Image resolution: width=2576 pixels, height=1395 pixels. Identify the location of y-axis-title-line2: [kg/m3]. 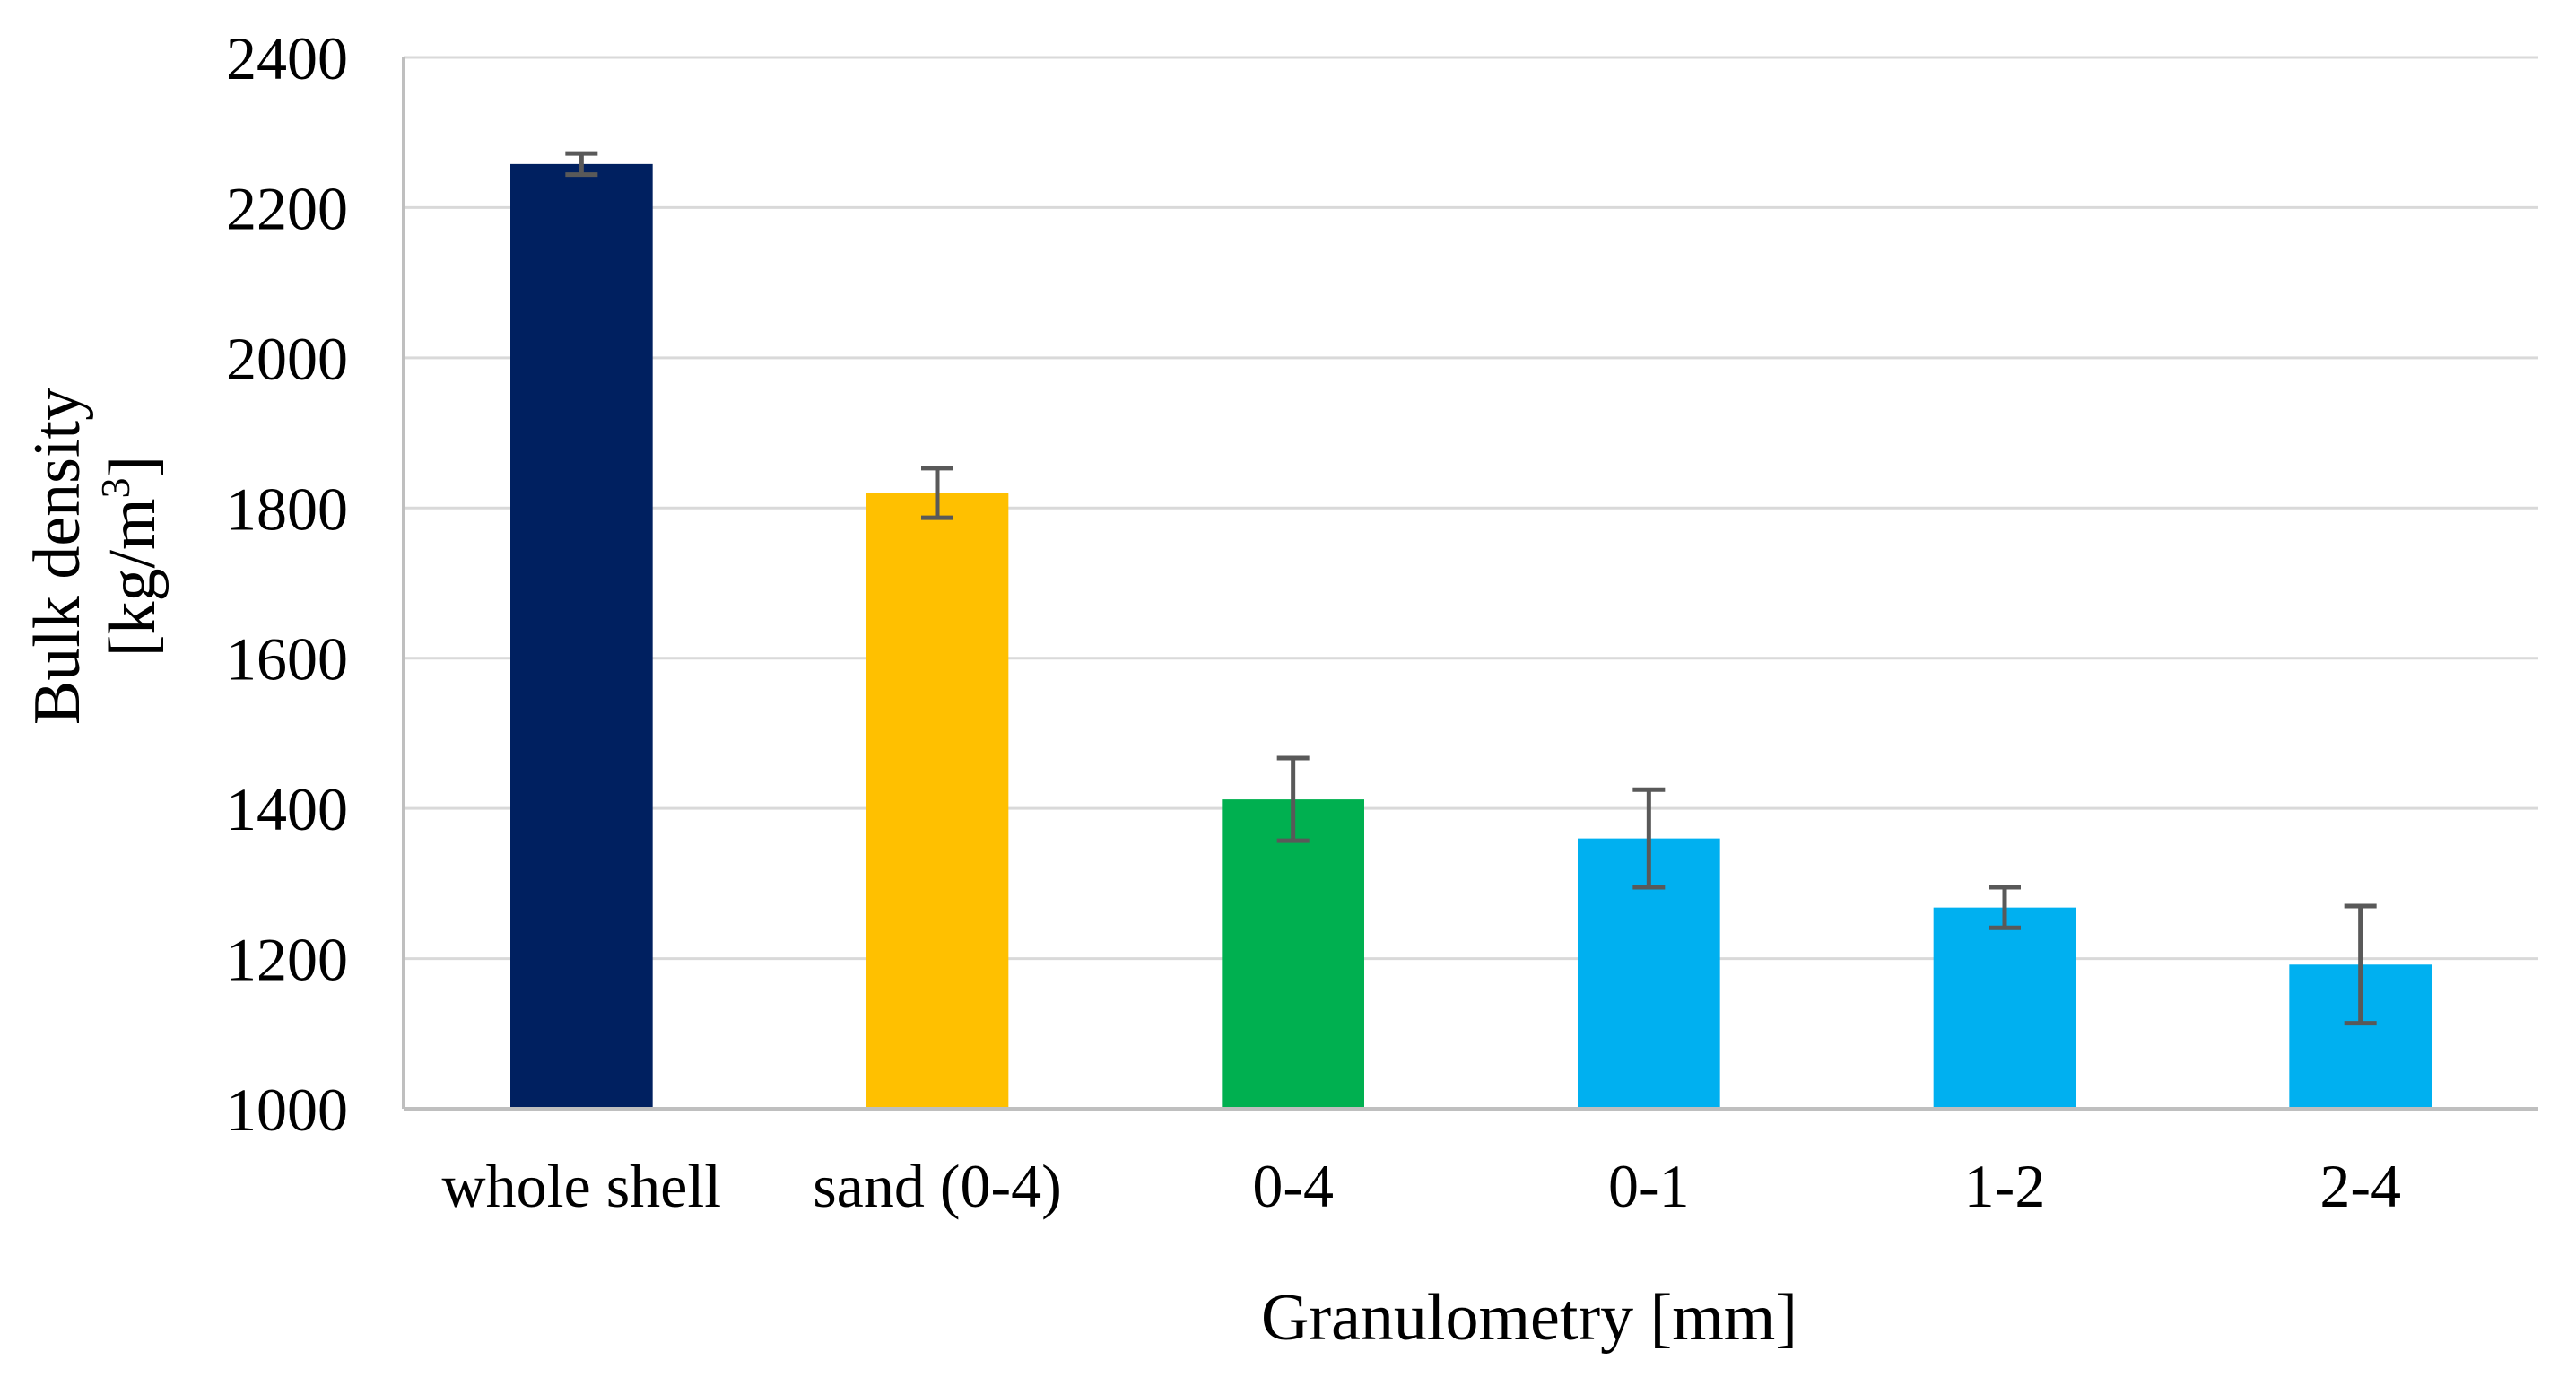
(131, 556).